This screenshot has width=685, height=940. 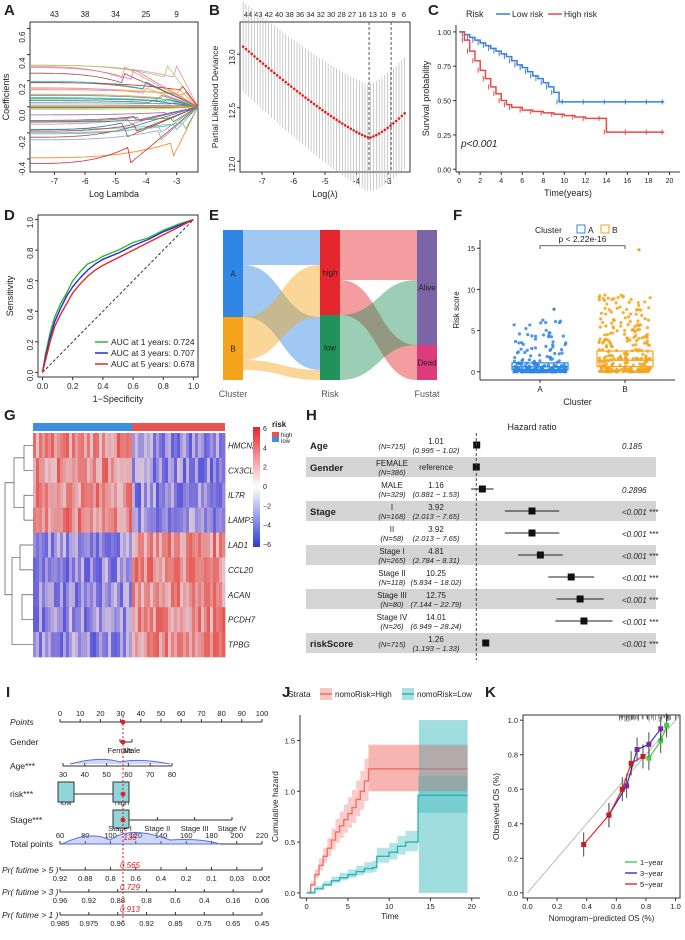 I want to click on gene-label: CCL20, so click(x=240, y=570).